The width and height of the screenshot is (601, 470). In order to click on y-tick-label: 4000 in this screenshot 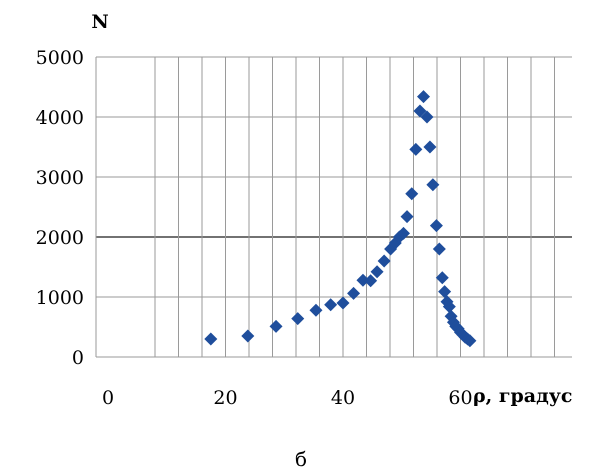, I will do `click(60, 118)`.